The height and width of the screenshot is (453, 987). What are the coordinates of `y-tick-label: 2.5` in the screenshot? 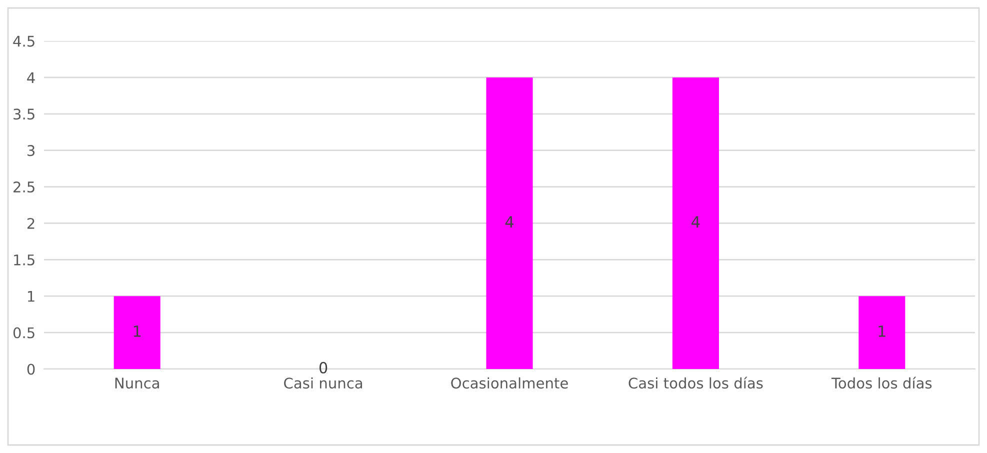 It's located at (24, 187).